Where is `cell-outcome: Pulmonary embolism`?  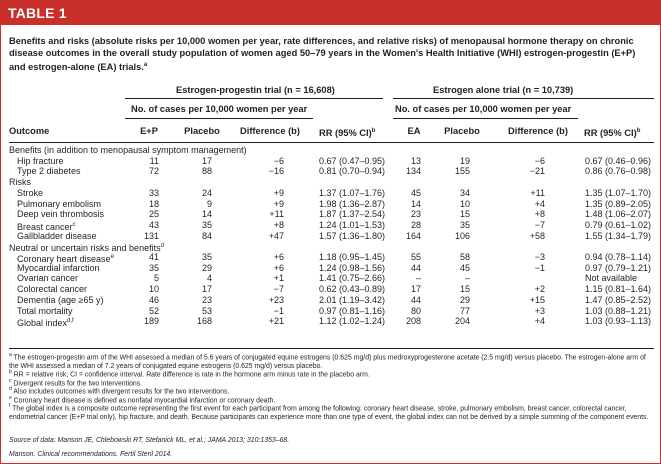
cell-outcome: Pulmonary embolism is located at coordinates (59, 203).